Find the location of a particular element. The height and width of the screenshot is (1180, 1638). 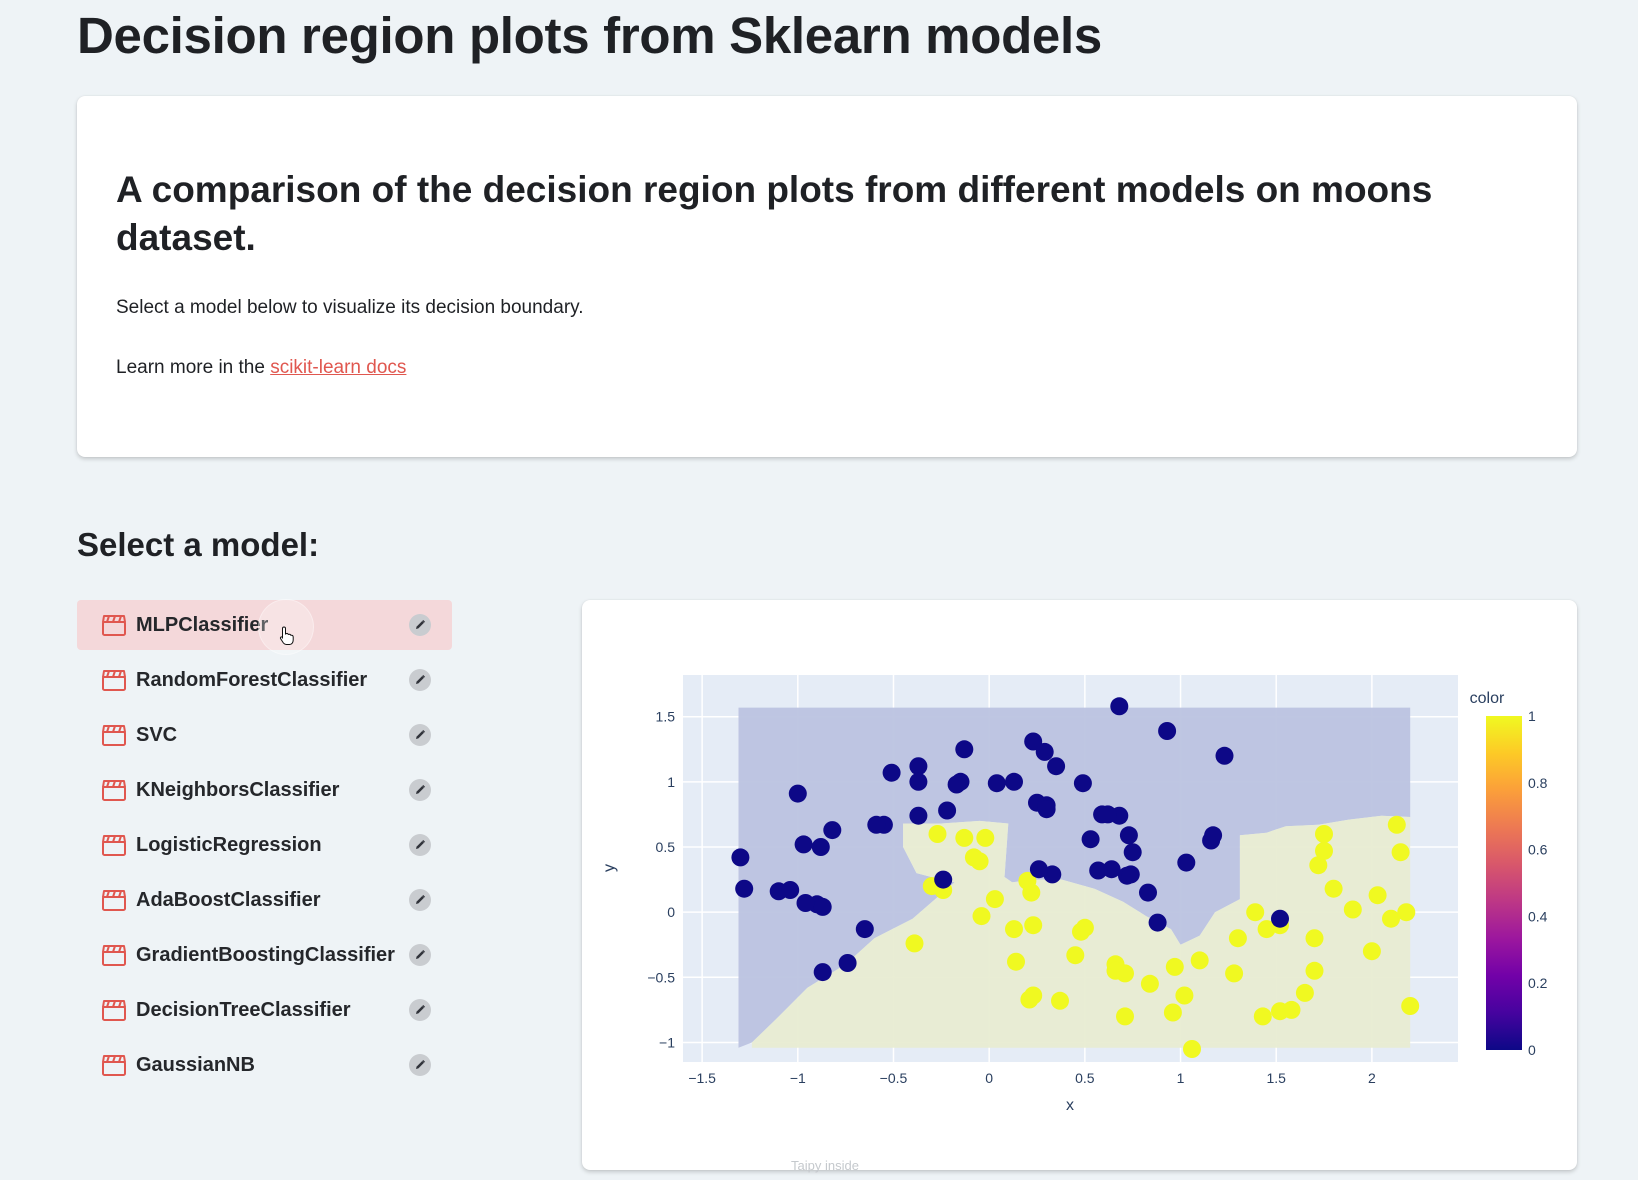

model-item-mlpclassifier: MLPClassifier is located at coordinates (264, 627).